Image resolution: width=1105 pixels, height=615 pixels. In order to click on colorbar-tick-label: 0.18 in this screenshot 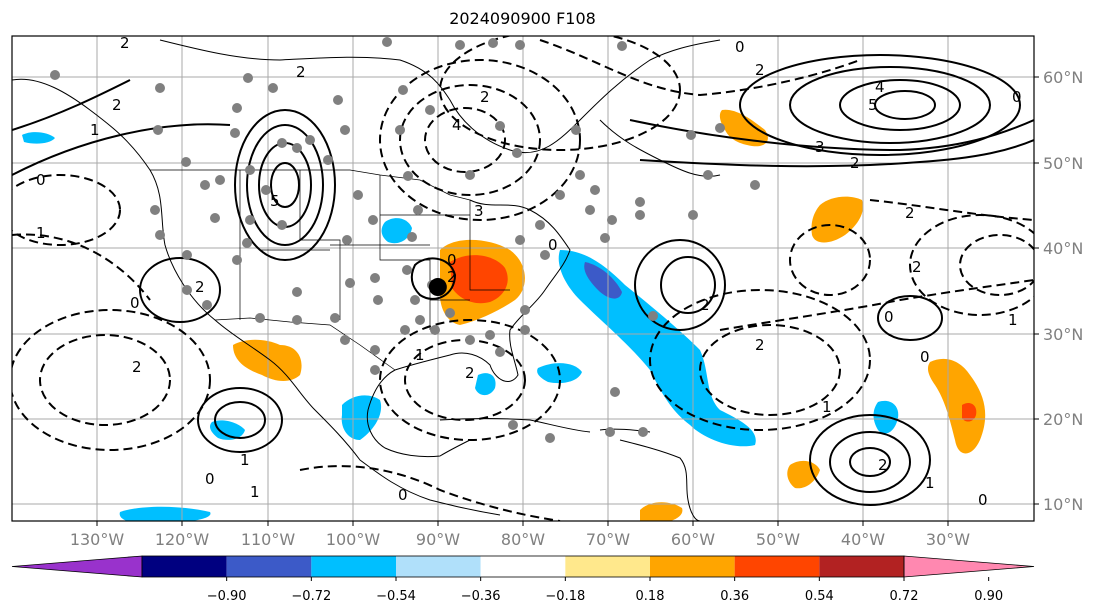, I will do `click(650, 596)`.